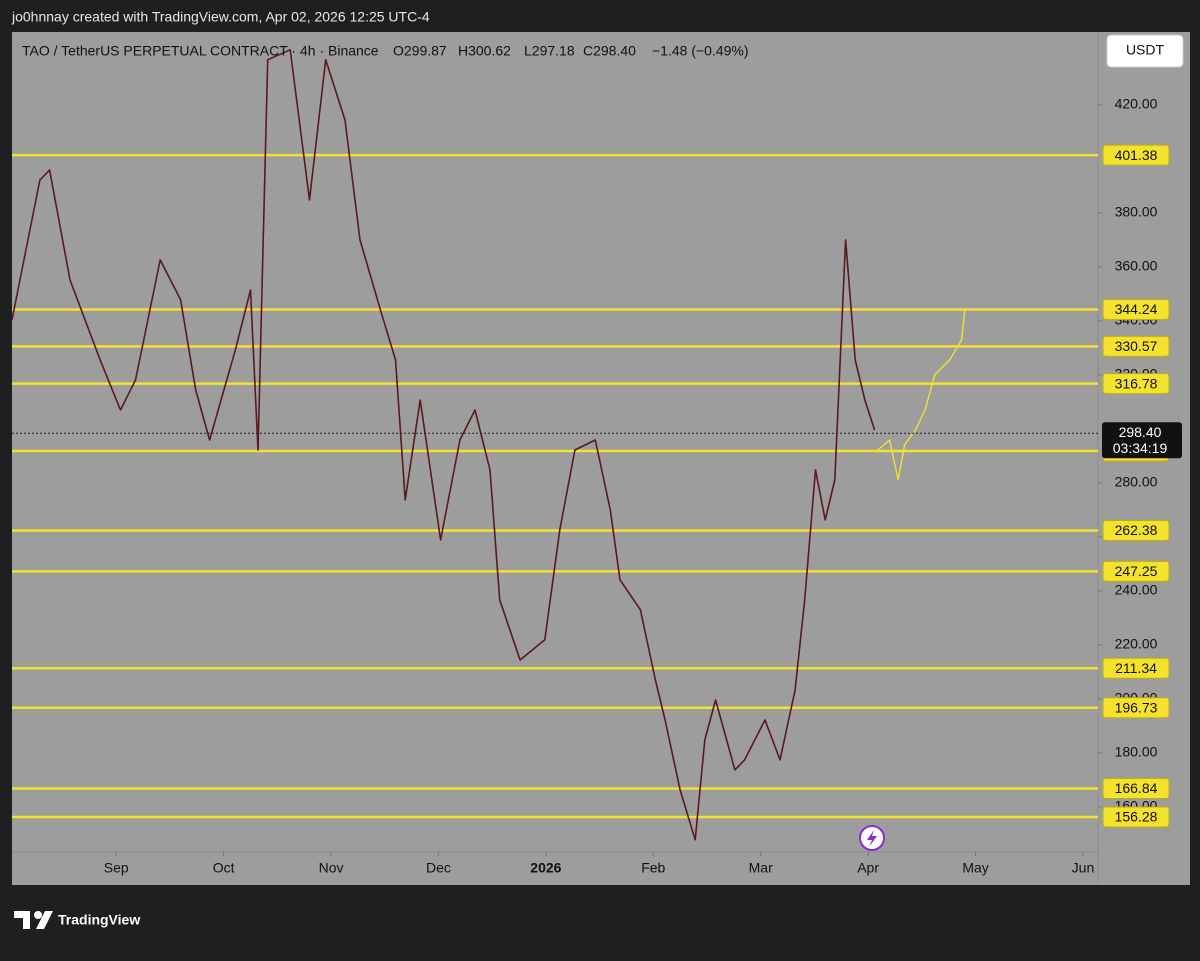 This screenshot has height=961, width=1200. What do you see at coordinates (116, 868) in the screenshot?
I see `x-tick-label: Sep` at bounding box center [116, 868].